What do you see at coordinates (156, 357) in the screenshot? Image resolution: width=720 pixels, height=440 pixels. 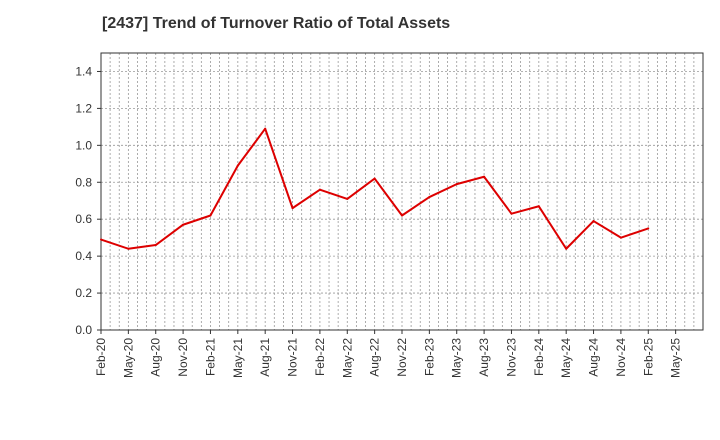 I see `x-tick-label: Aug-20` at bounding box center [156, 357].